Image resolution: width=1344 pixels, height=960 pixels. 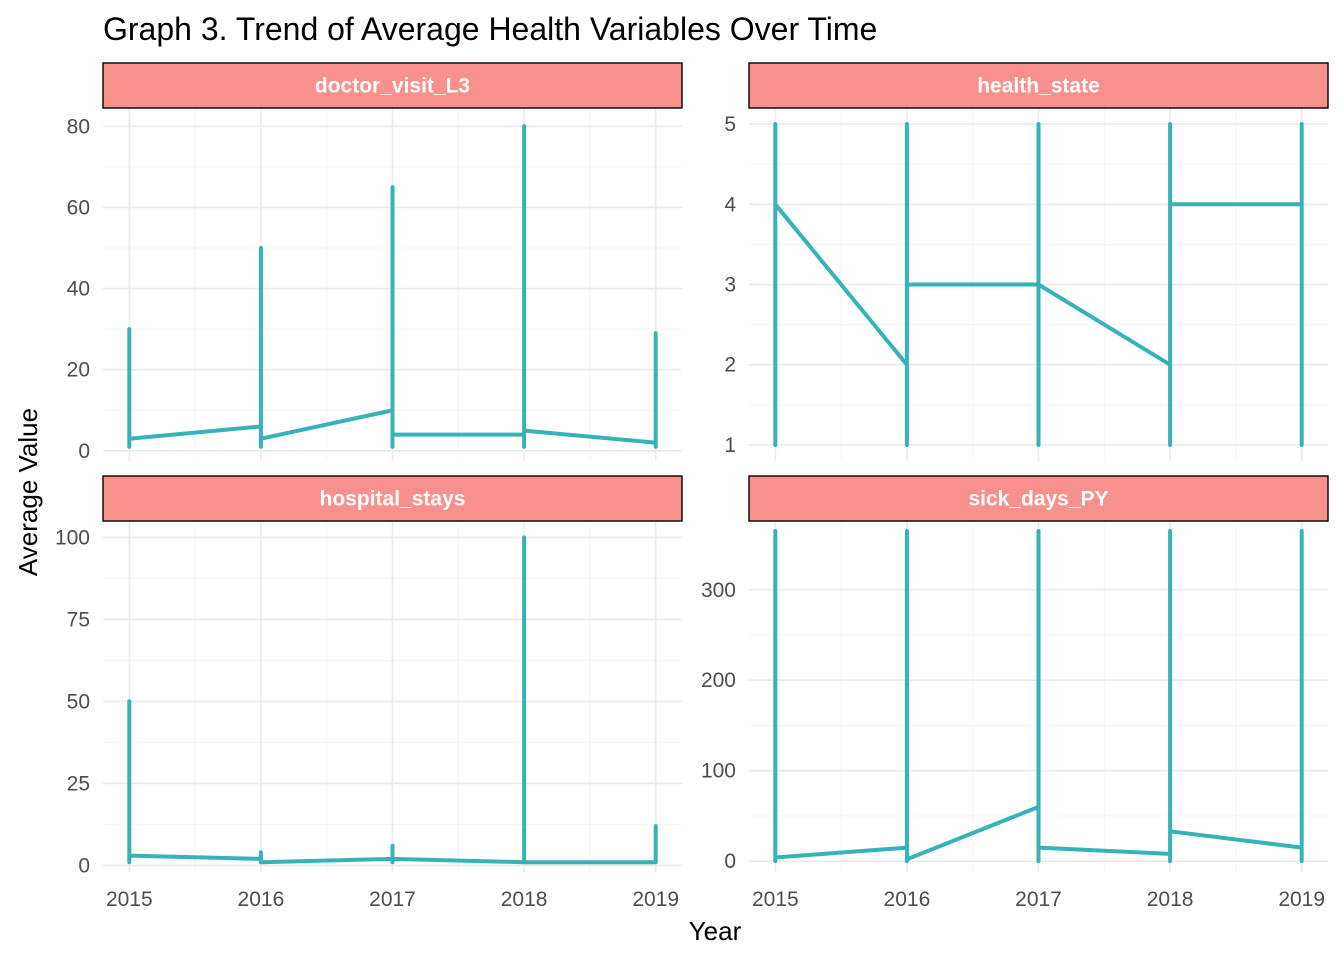 What do you see at coordinates (730, 124) in the screenshot?
I see `y-tick-label: 5` at bounding box center [730, 124].